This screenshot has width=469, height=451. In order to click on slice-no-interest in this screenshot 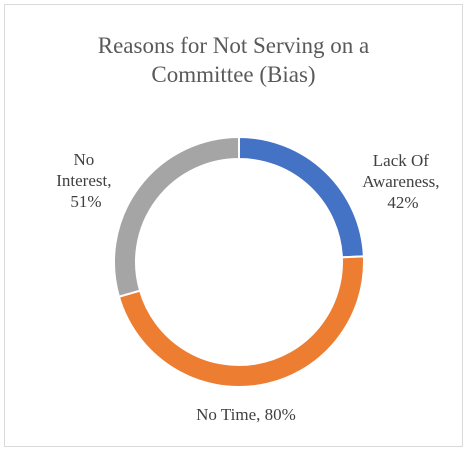, I will do `click(176, 216)`.